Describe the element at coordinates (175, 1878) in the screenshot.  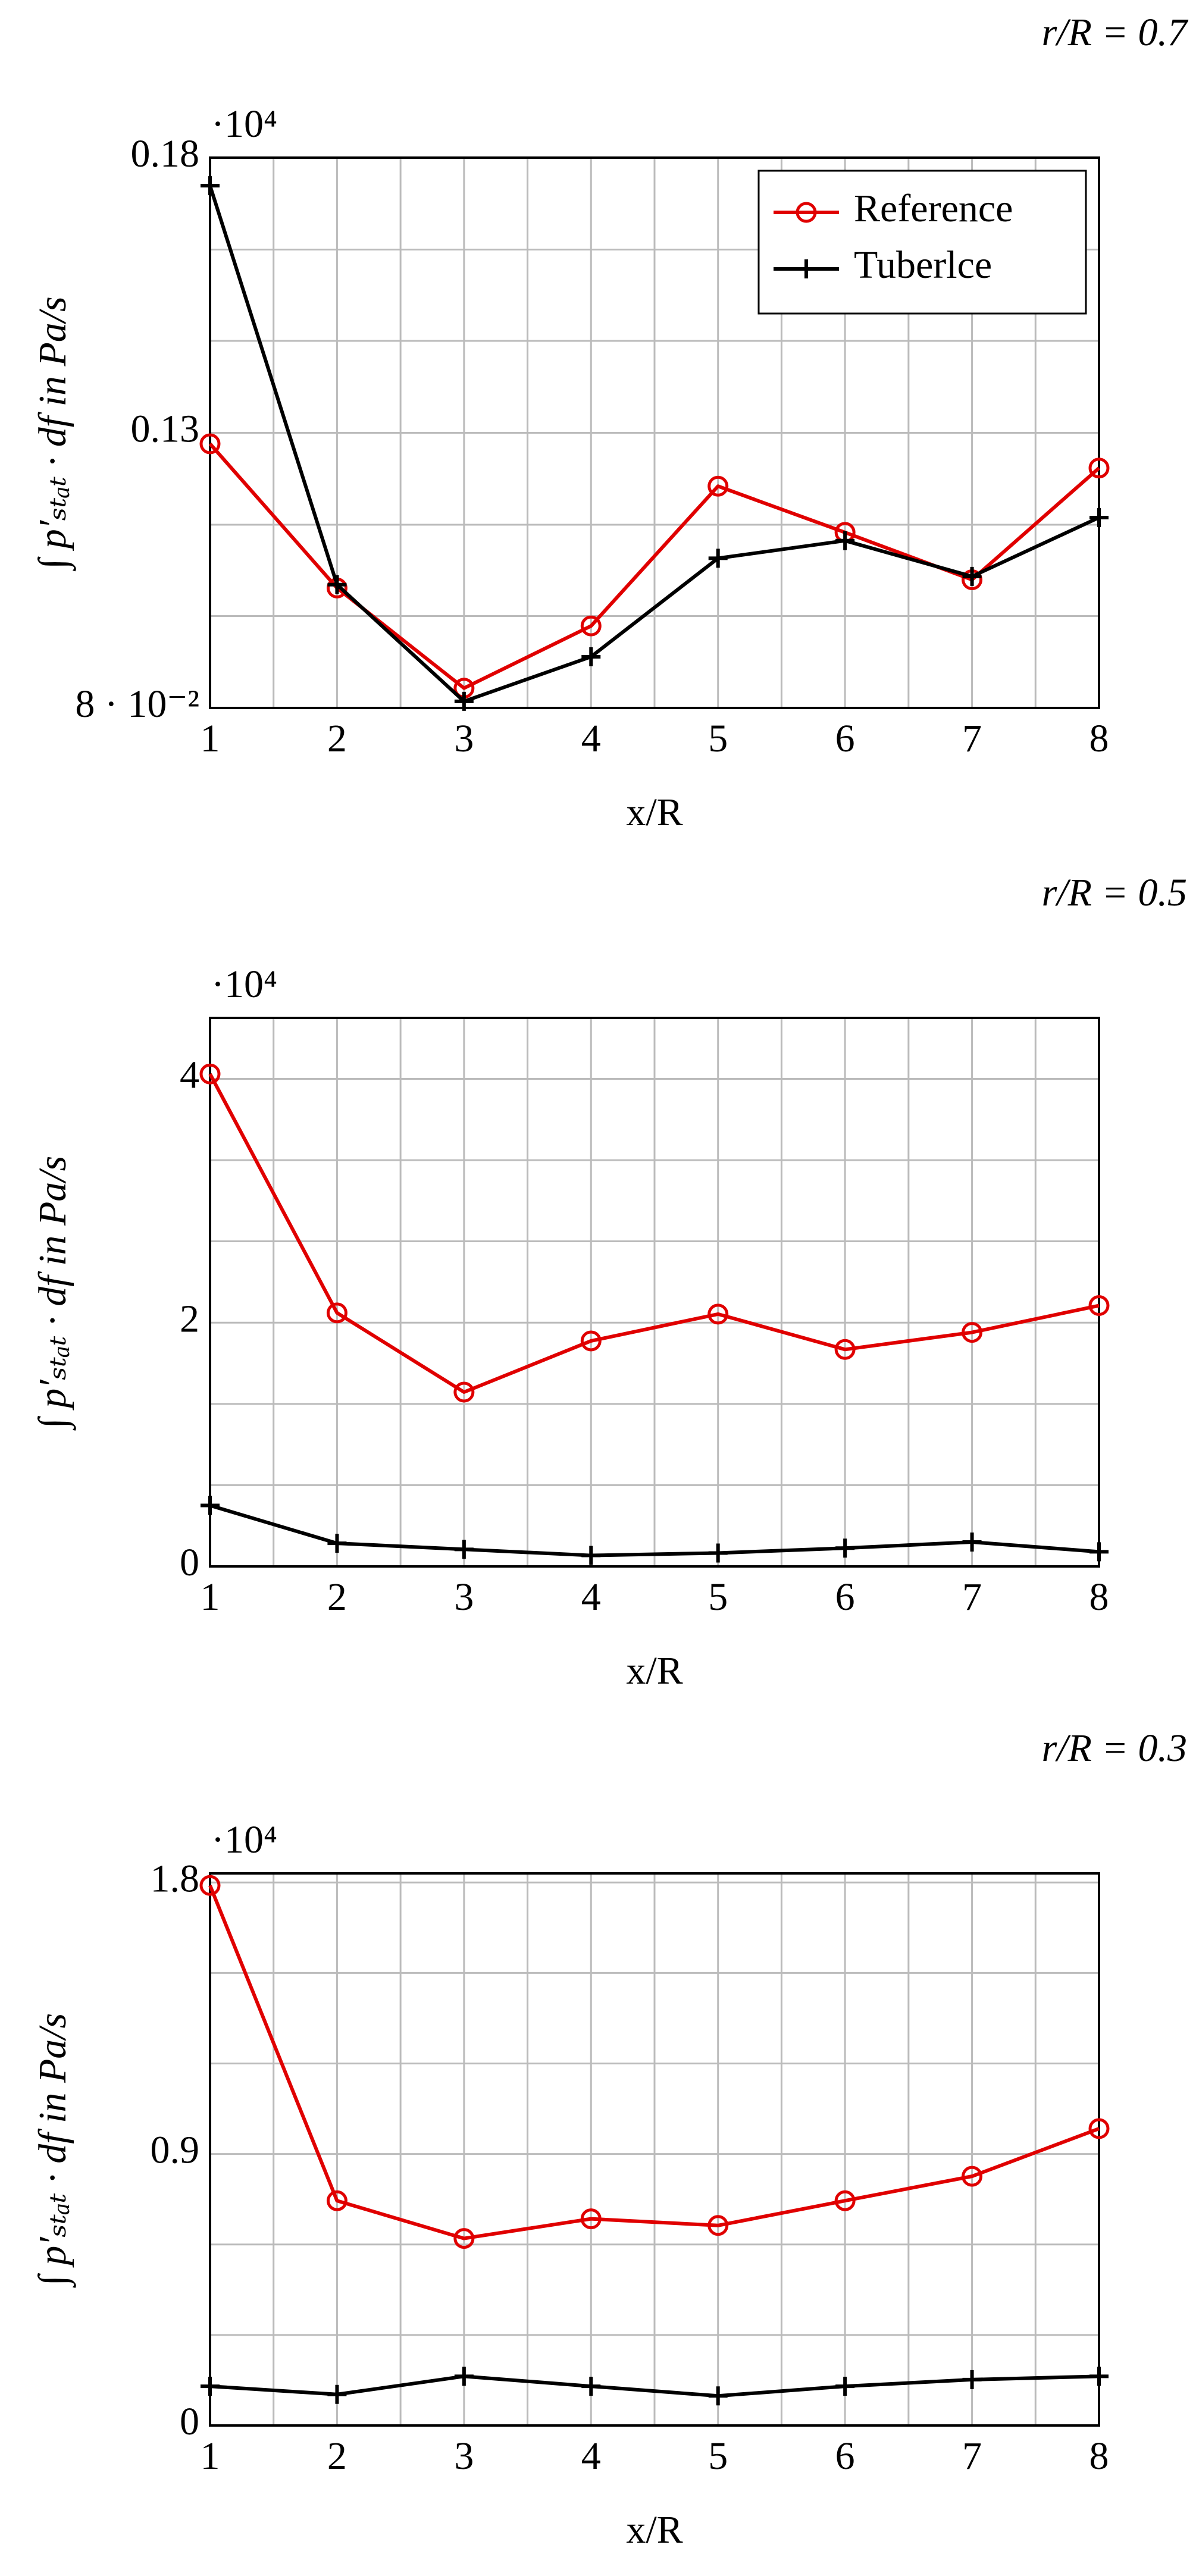
I see `y-tick-label: 1.8` at that location.